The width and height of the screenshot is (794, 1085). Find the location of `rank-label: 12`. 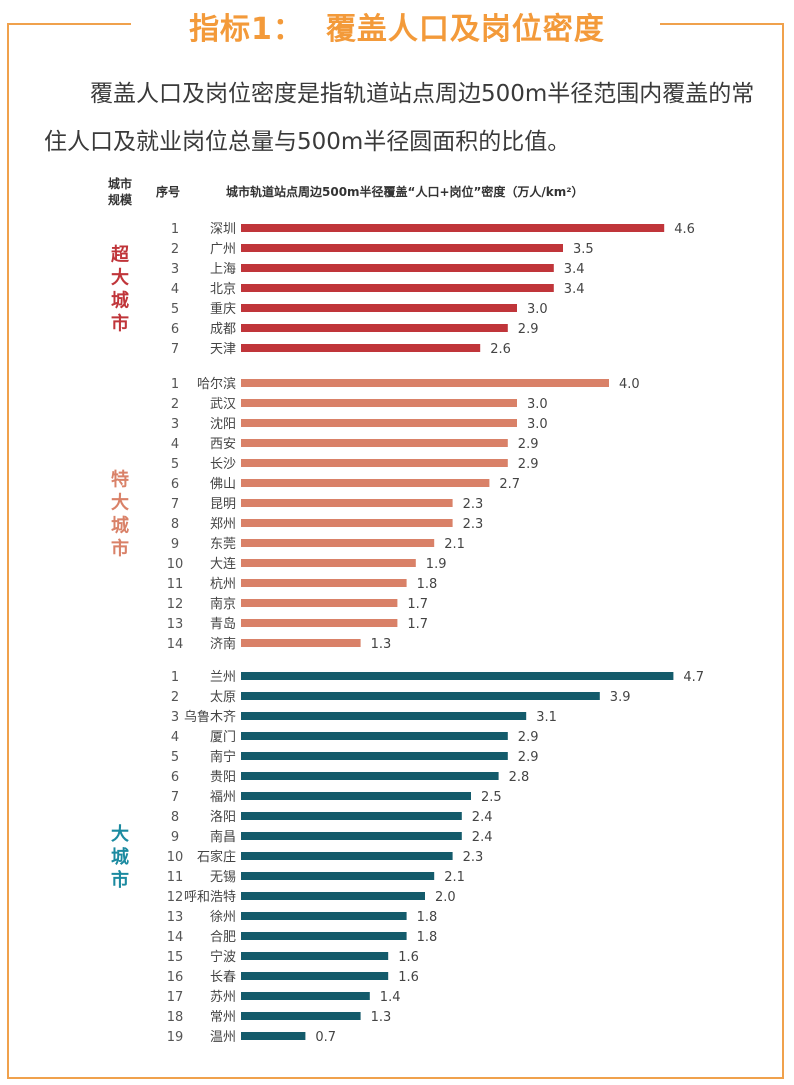

rank-label: 12 is located at coordinates (175, 897).